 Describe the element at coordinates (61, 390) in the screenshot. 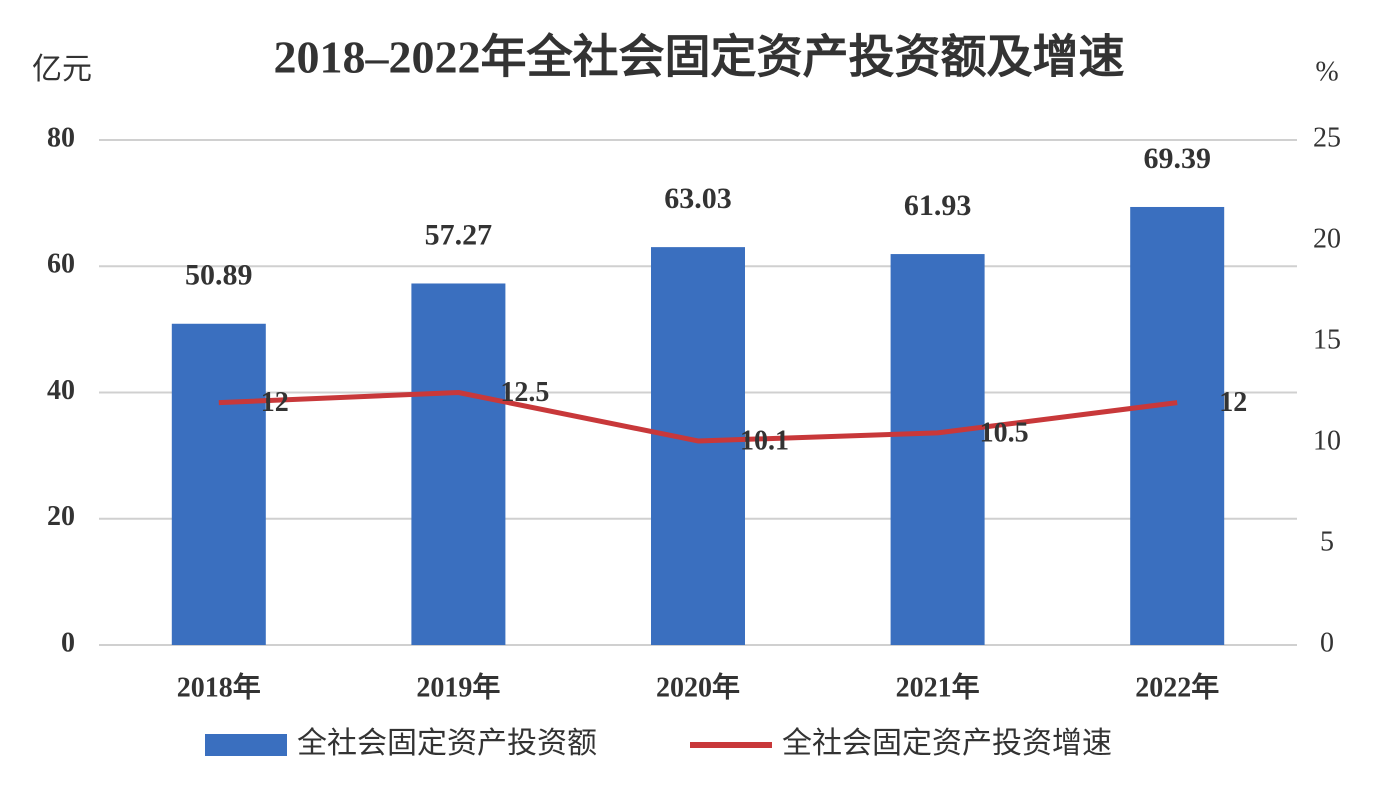

I see `y-tick-label: 40` at that location.